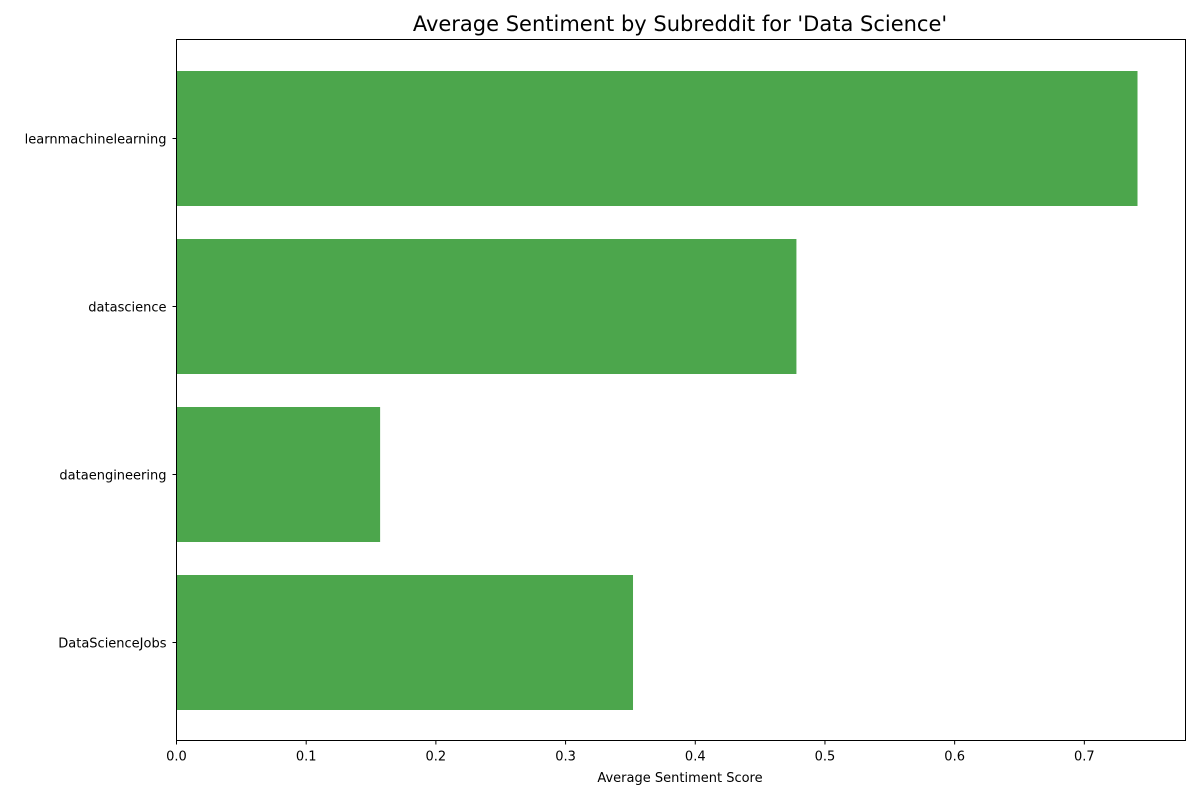 This screenshot has height=800, width=1200. I want to click on x-tick-label: 0.5, so click(825, 757).